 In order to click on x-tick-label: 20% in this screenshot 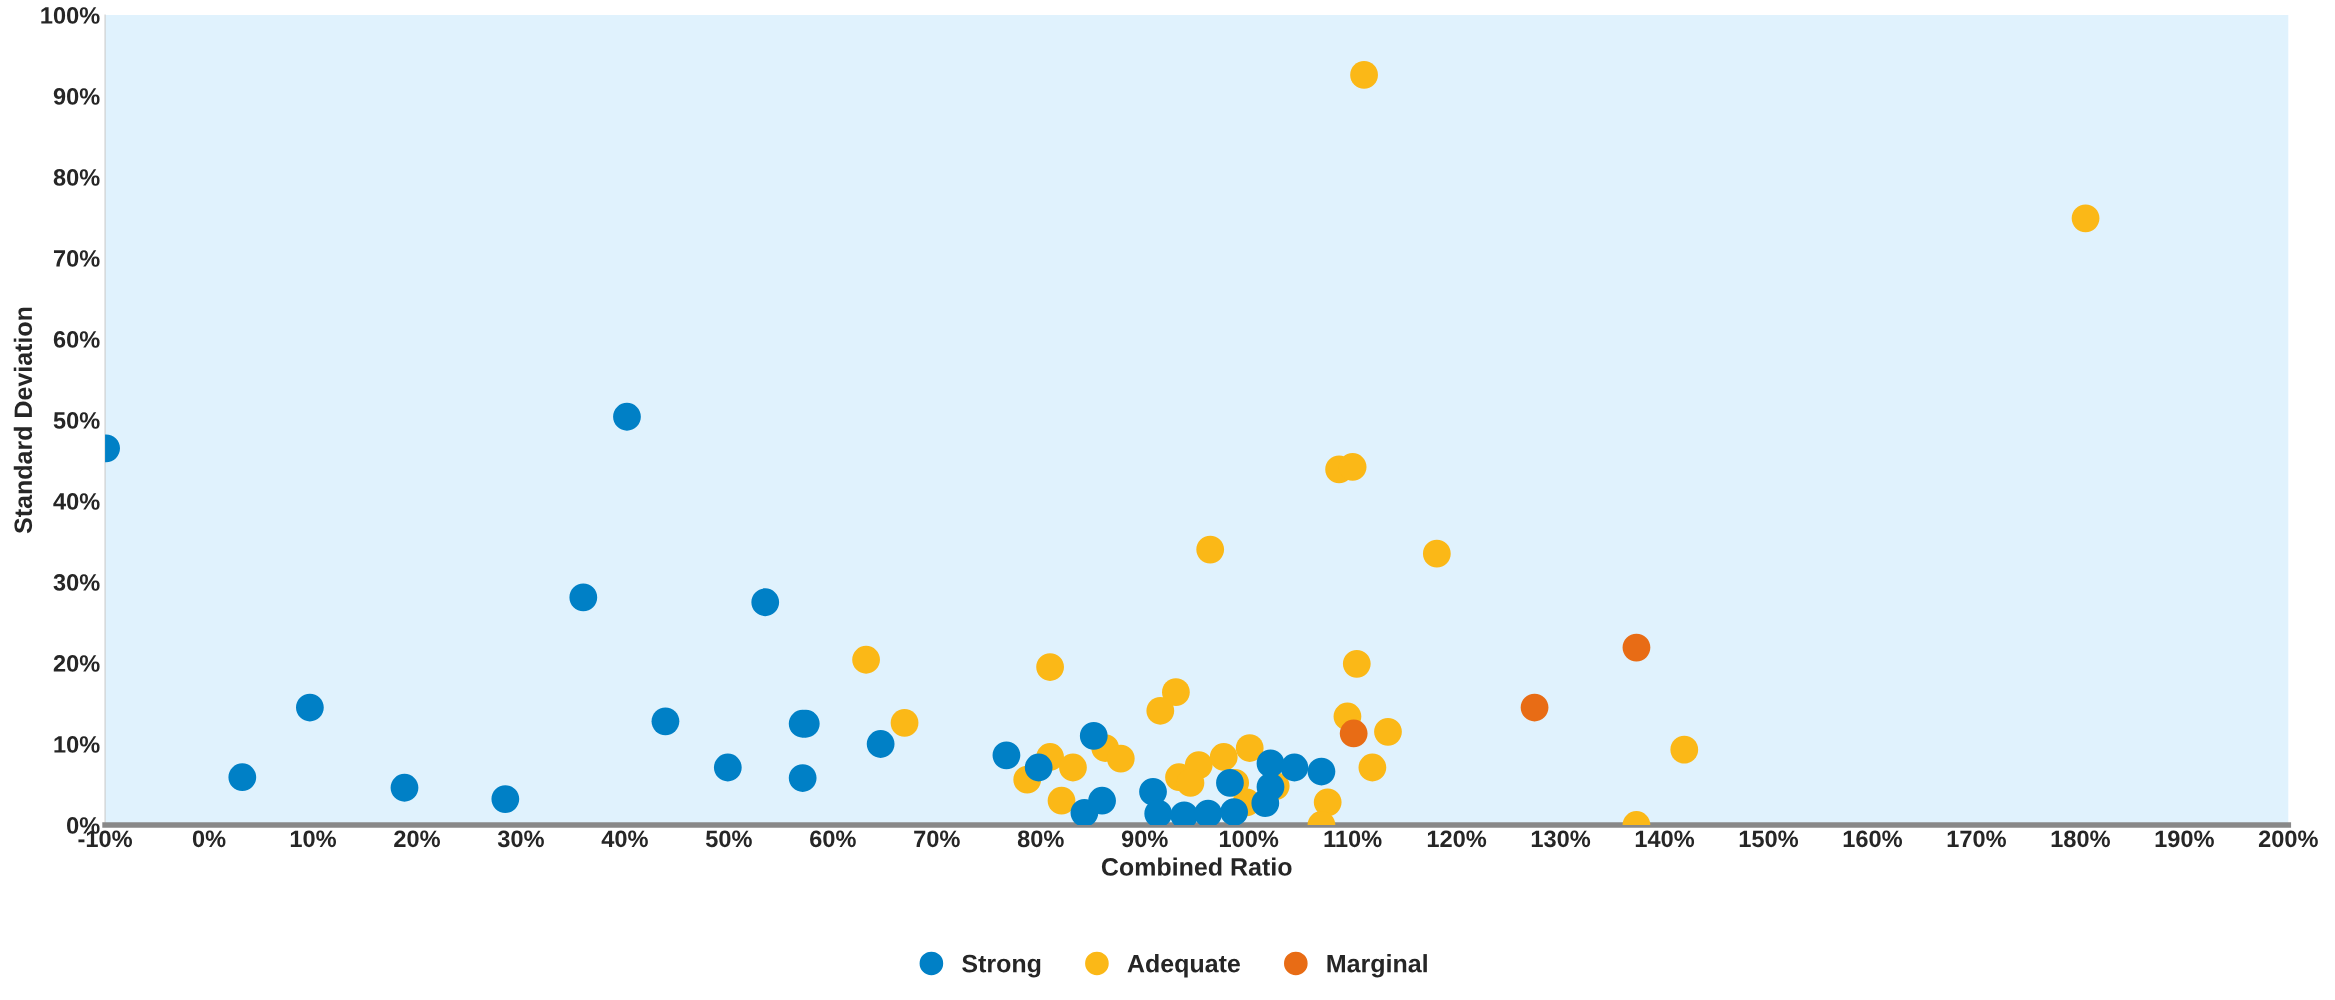, I will do `click(417, 839)`.